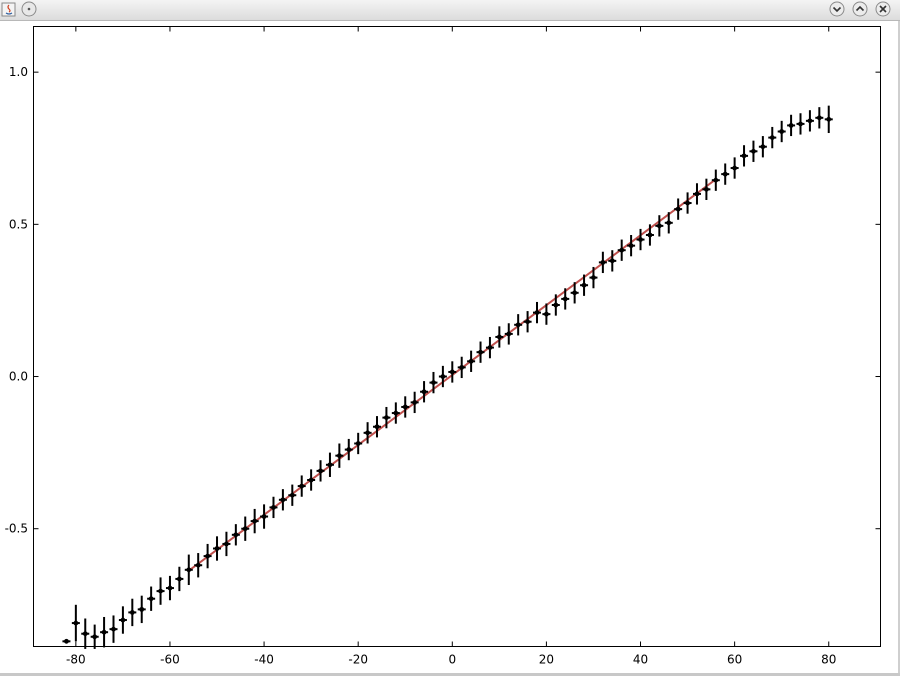 The width and height of the screenshot is (900, 676). What do you see at coordinates (18, 72) in the screenshot?
I see `y-tick-label: 1.0` at bounding box center [18, 72].